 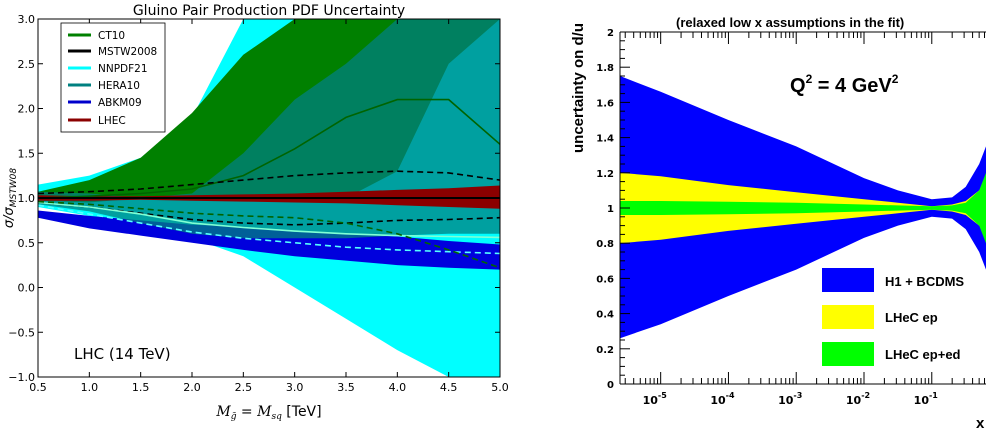 I want to click on legend-label-h1-bcdms: H1 + BCDMS, so click(x=924, y=281).